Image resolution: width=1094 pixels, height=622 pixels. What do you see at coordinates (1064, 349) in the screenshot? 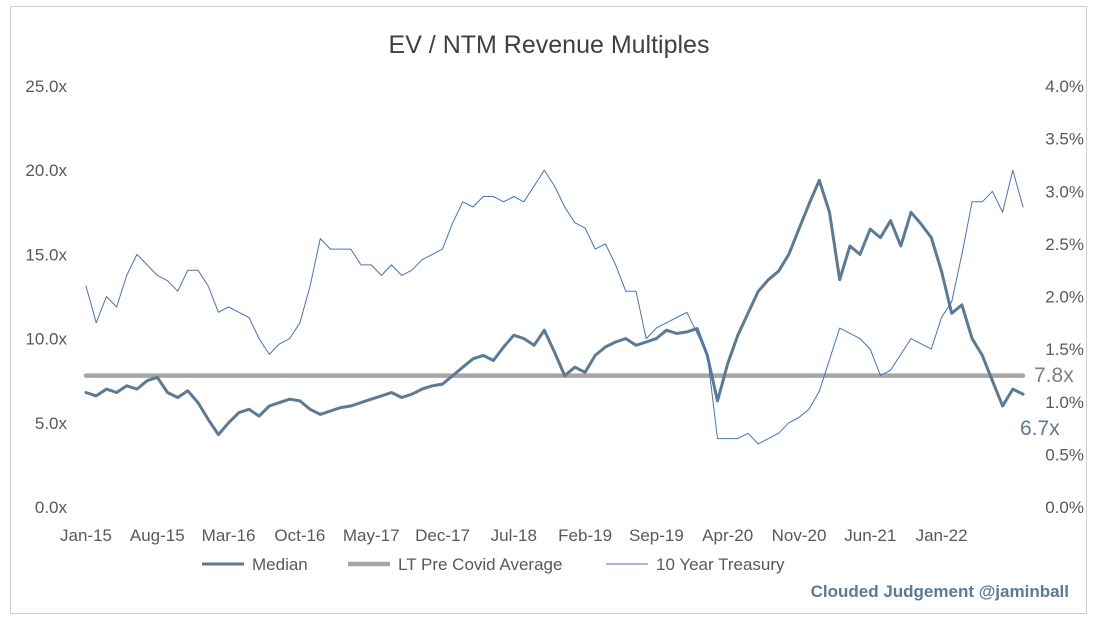
I see `y-right-tick-label: 1.5%` at bounding box center [1064, 349].